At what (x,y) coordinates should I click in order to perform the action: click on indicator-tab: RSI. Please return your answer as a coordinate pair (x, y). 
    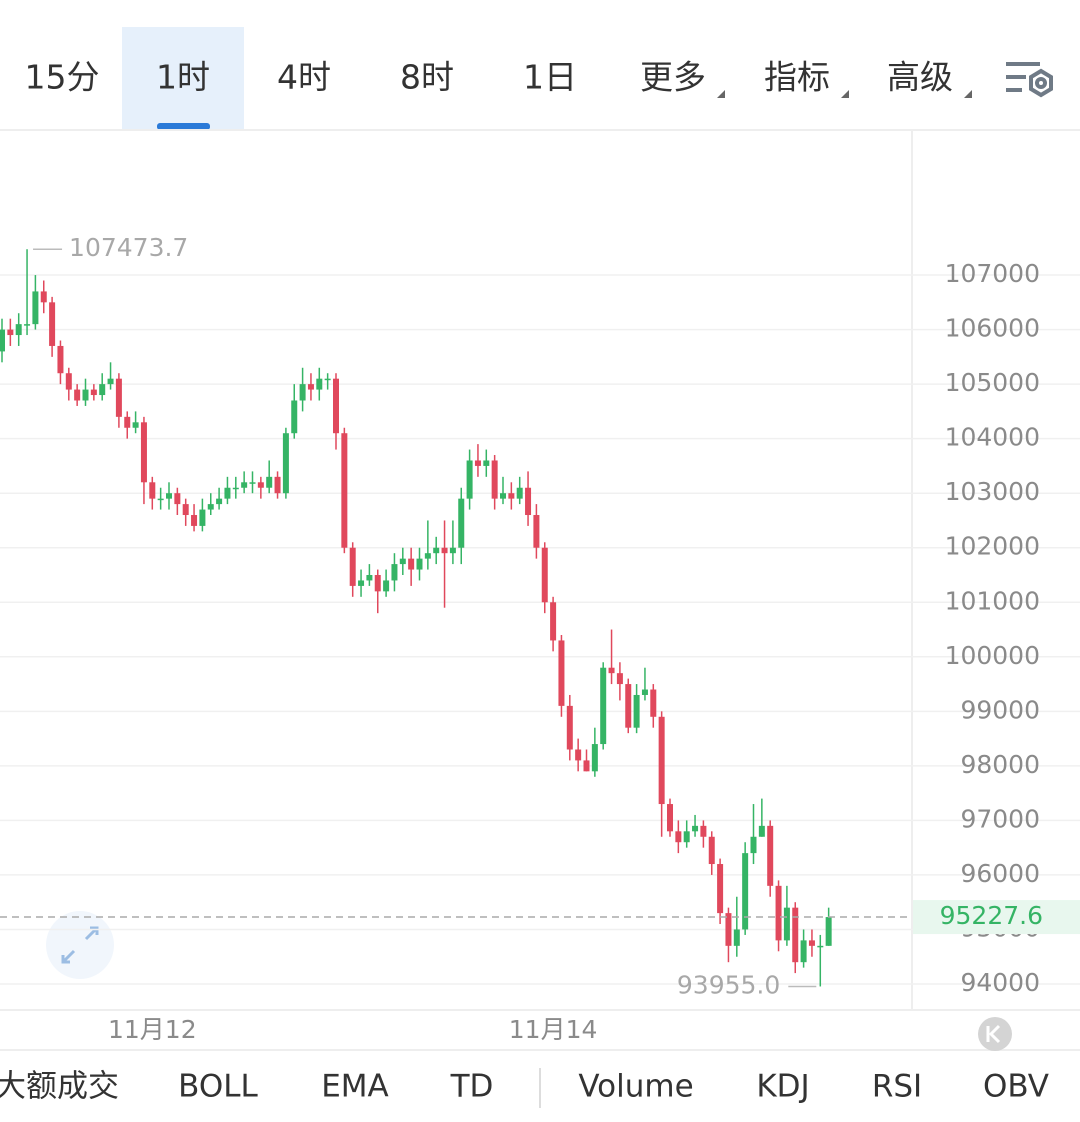
    Looking at the image, I should click on (897, 1087).